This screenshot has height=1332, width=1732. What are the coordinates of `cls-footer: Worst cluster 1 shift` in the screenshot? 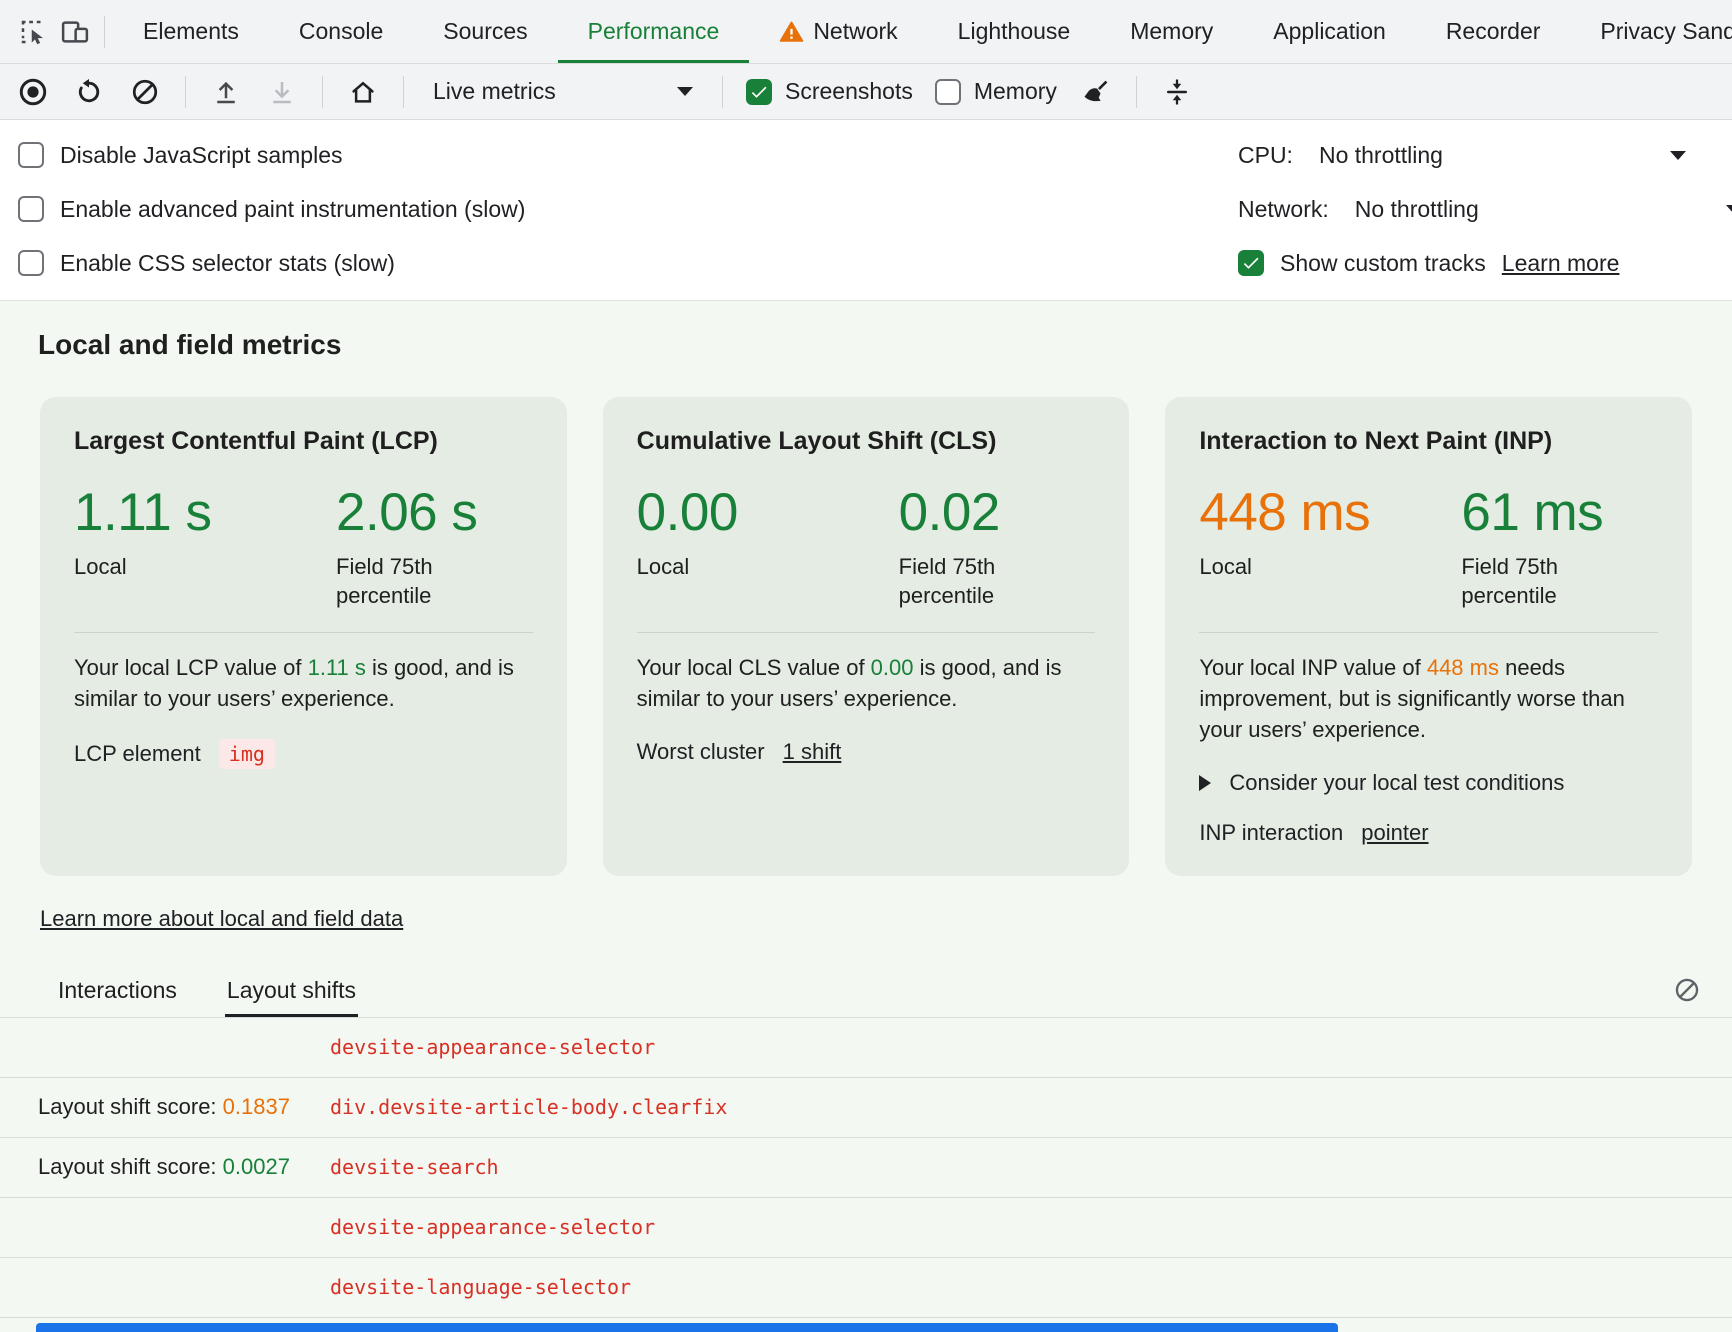 It's located at (866, 752).